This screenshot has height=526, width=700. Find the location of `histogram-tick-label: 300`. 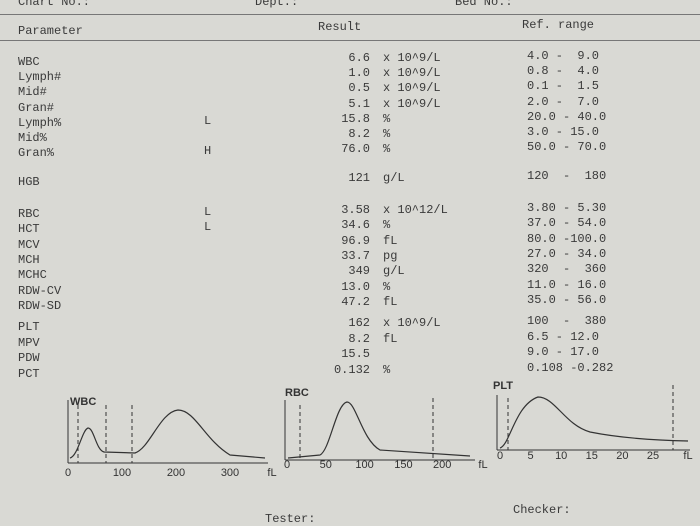

histogram-tick-label: 300 is located at coordinates (230, 473).